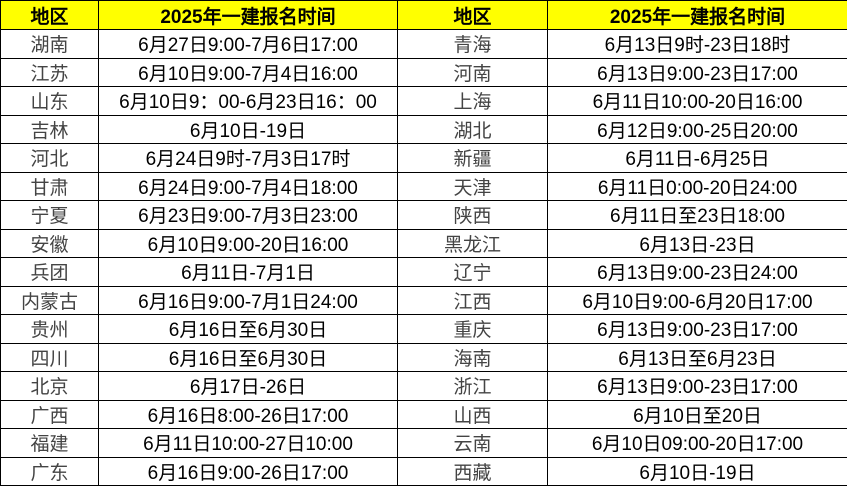 The image size is (847, 494). I want to click on region-cell: 安徽, so click(49, 243).